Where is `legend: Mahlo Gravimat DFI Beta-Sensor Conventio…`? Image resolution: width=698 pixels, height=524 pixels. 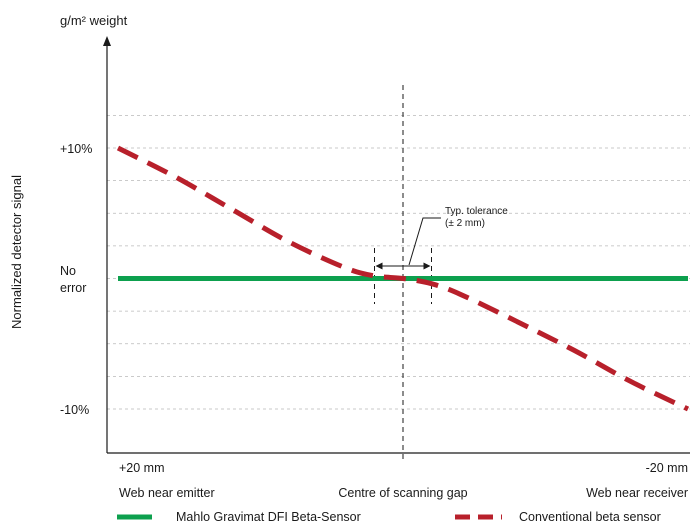
legend: Mahlo Gravimat DFI Beta-Sensor Conventio… is located at coordinates (389, 517).